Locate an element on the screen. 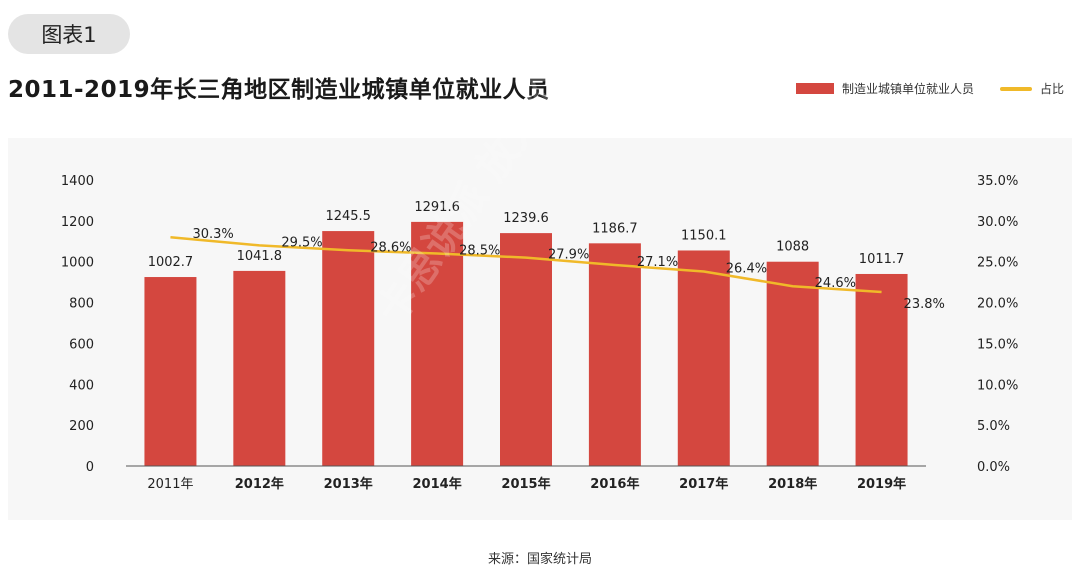  legend-item-line: 占比 is located at coordinates (1031, 88).